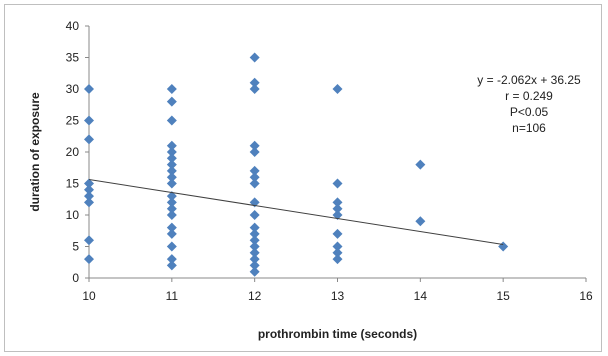 This screenshot has height=356, width=608. I want to click on x-tick-label: 15, so click(503, 296).